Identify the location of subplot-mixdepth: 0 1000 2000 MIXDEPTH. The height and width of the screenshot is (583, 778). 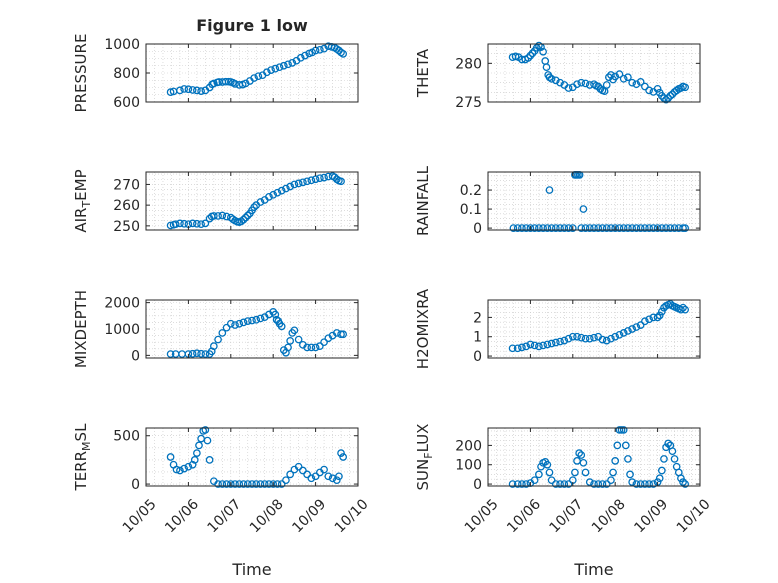
(215, 329).